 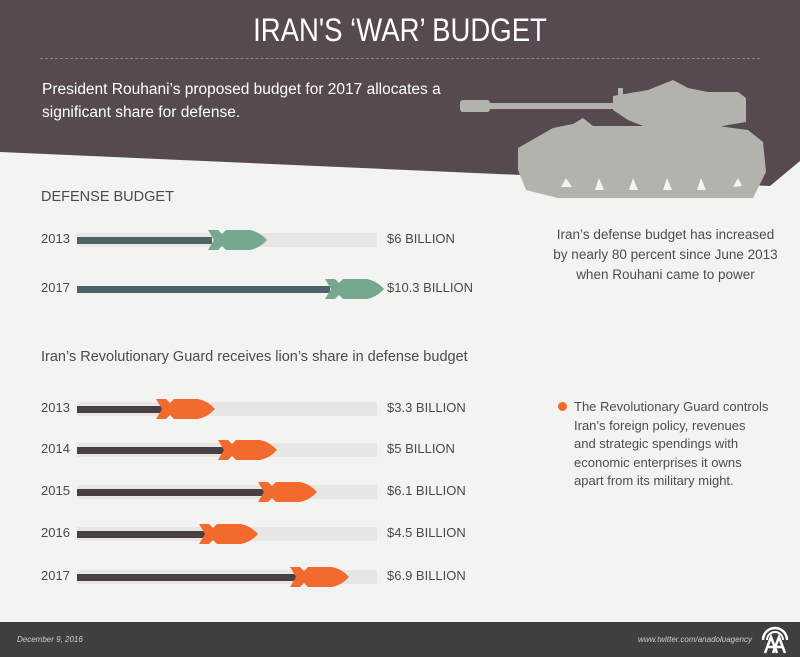 I want to click on defense-row-2013: 2013 $6 BILLION, so click(x=400, y=240).